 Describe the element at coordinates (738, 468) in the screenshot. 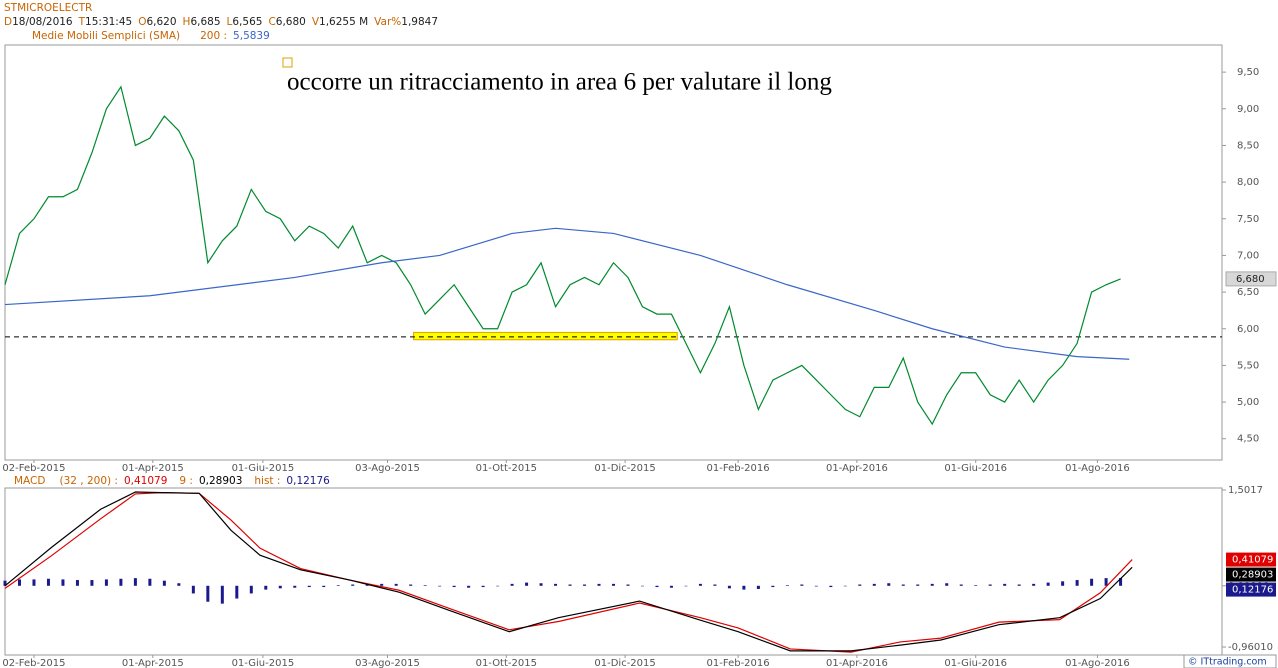

I see `x-tick-label: 01-Feb-2016` at that location.